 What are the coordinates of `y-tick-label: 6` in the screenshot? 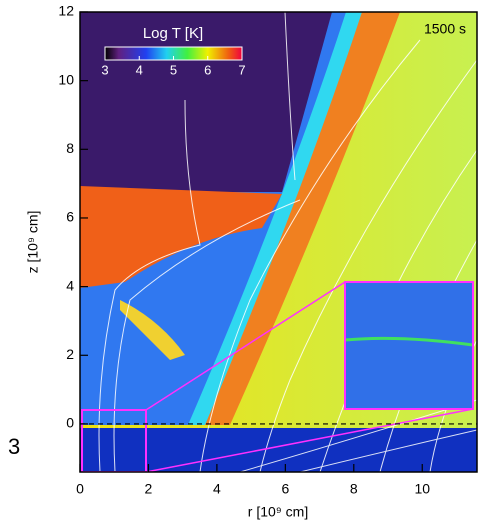 It's located at (70, 217).